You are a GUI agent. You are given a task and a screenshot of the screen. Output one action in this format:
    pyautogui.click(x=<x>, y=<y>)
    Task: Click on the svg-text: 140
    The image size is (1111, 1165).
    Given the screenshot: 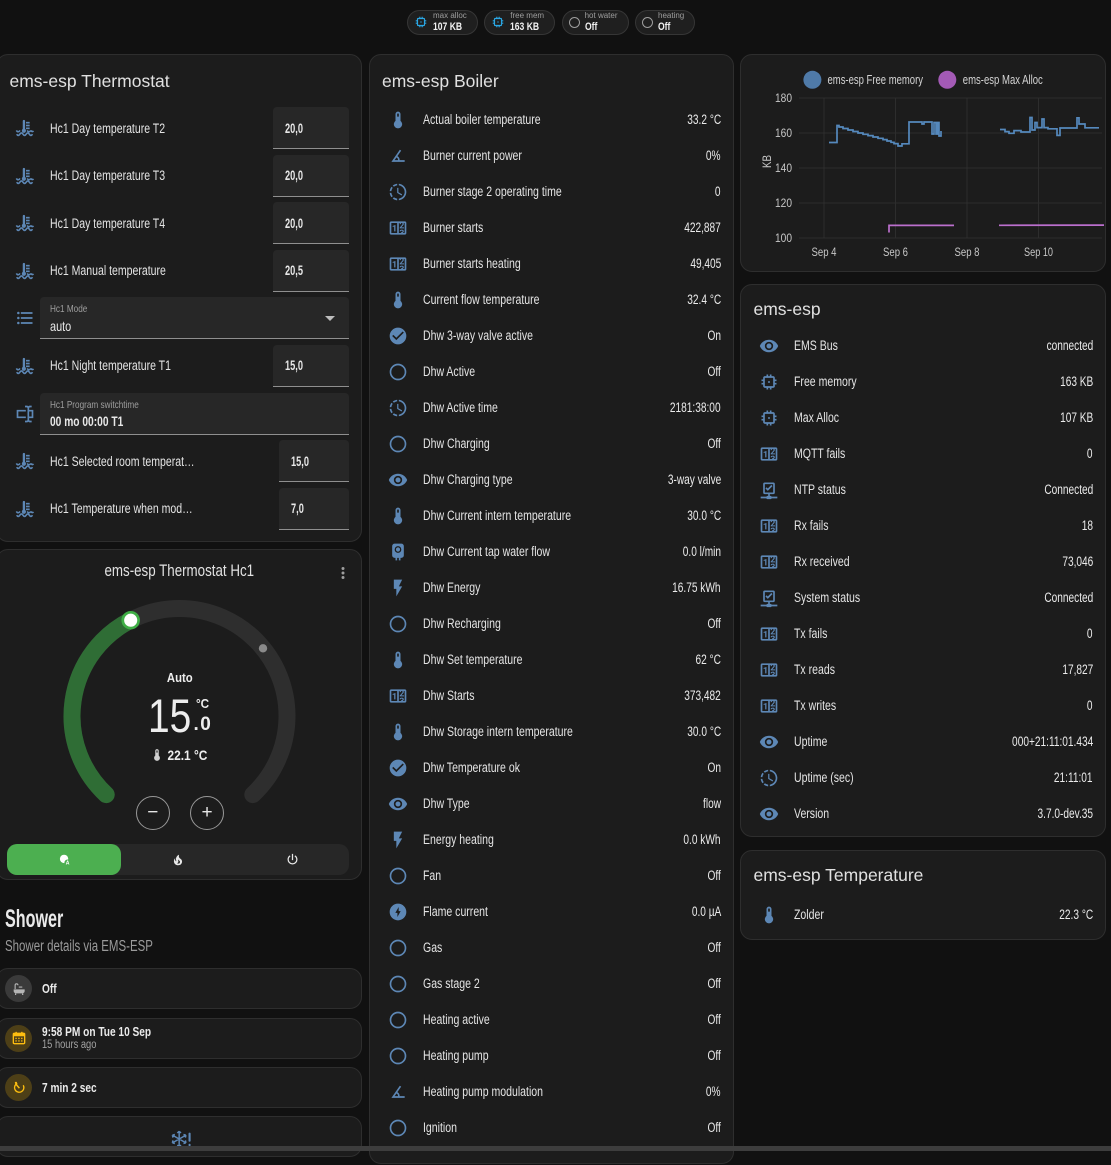 What is the action you would take?
    pyautogui.click(x=783, y=169)
    